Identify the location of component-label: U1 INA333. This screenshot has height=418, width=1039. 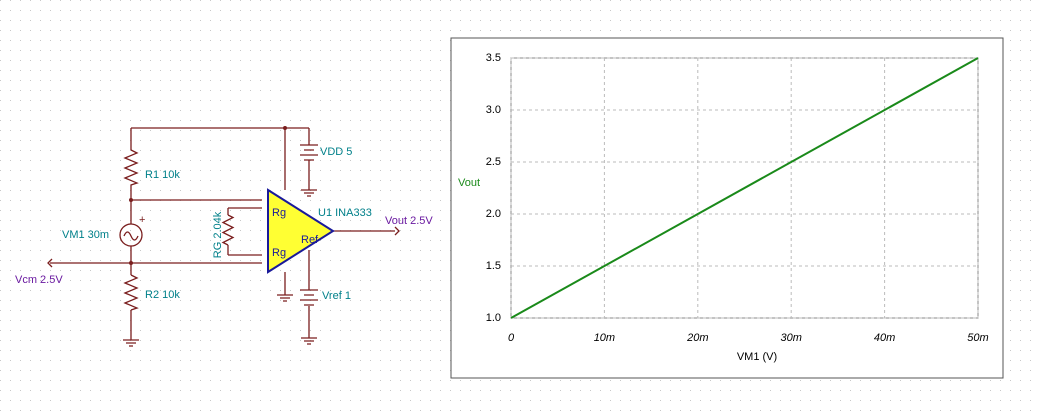
(345, 213).